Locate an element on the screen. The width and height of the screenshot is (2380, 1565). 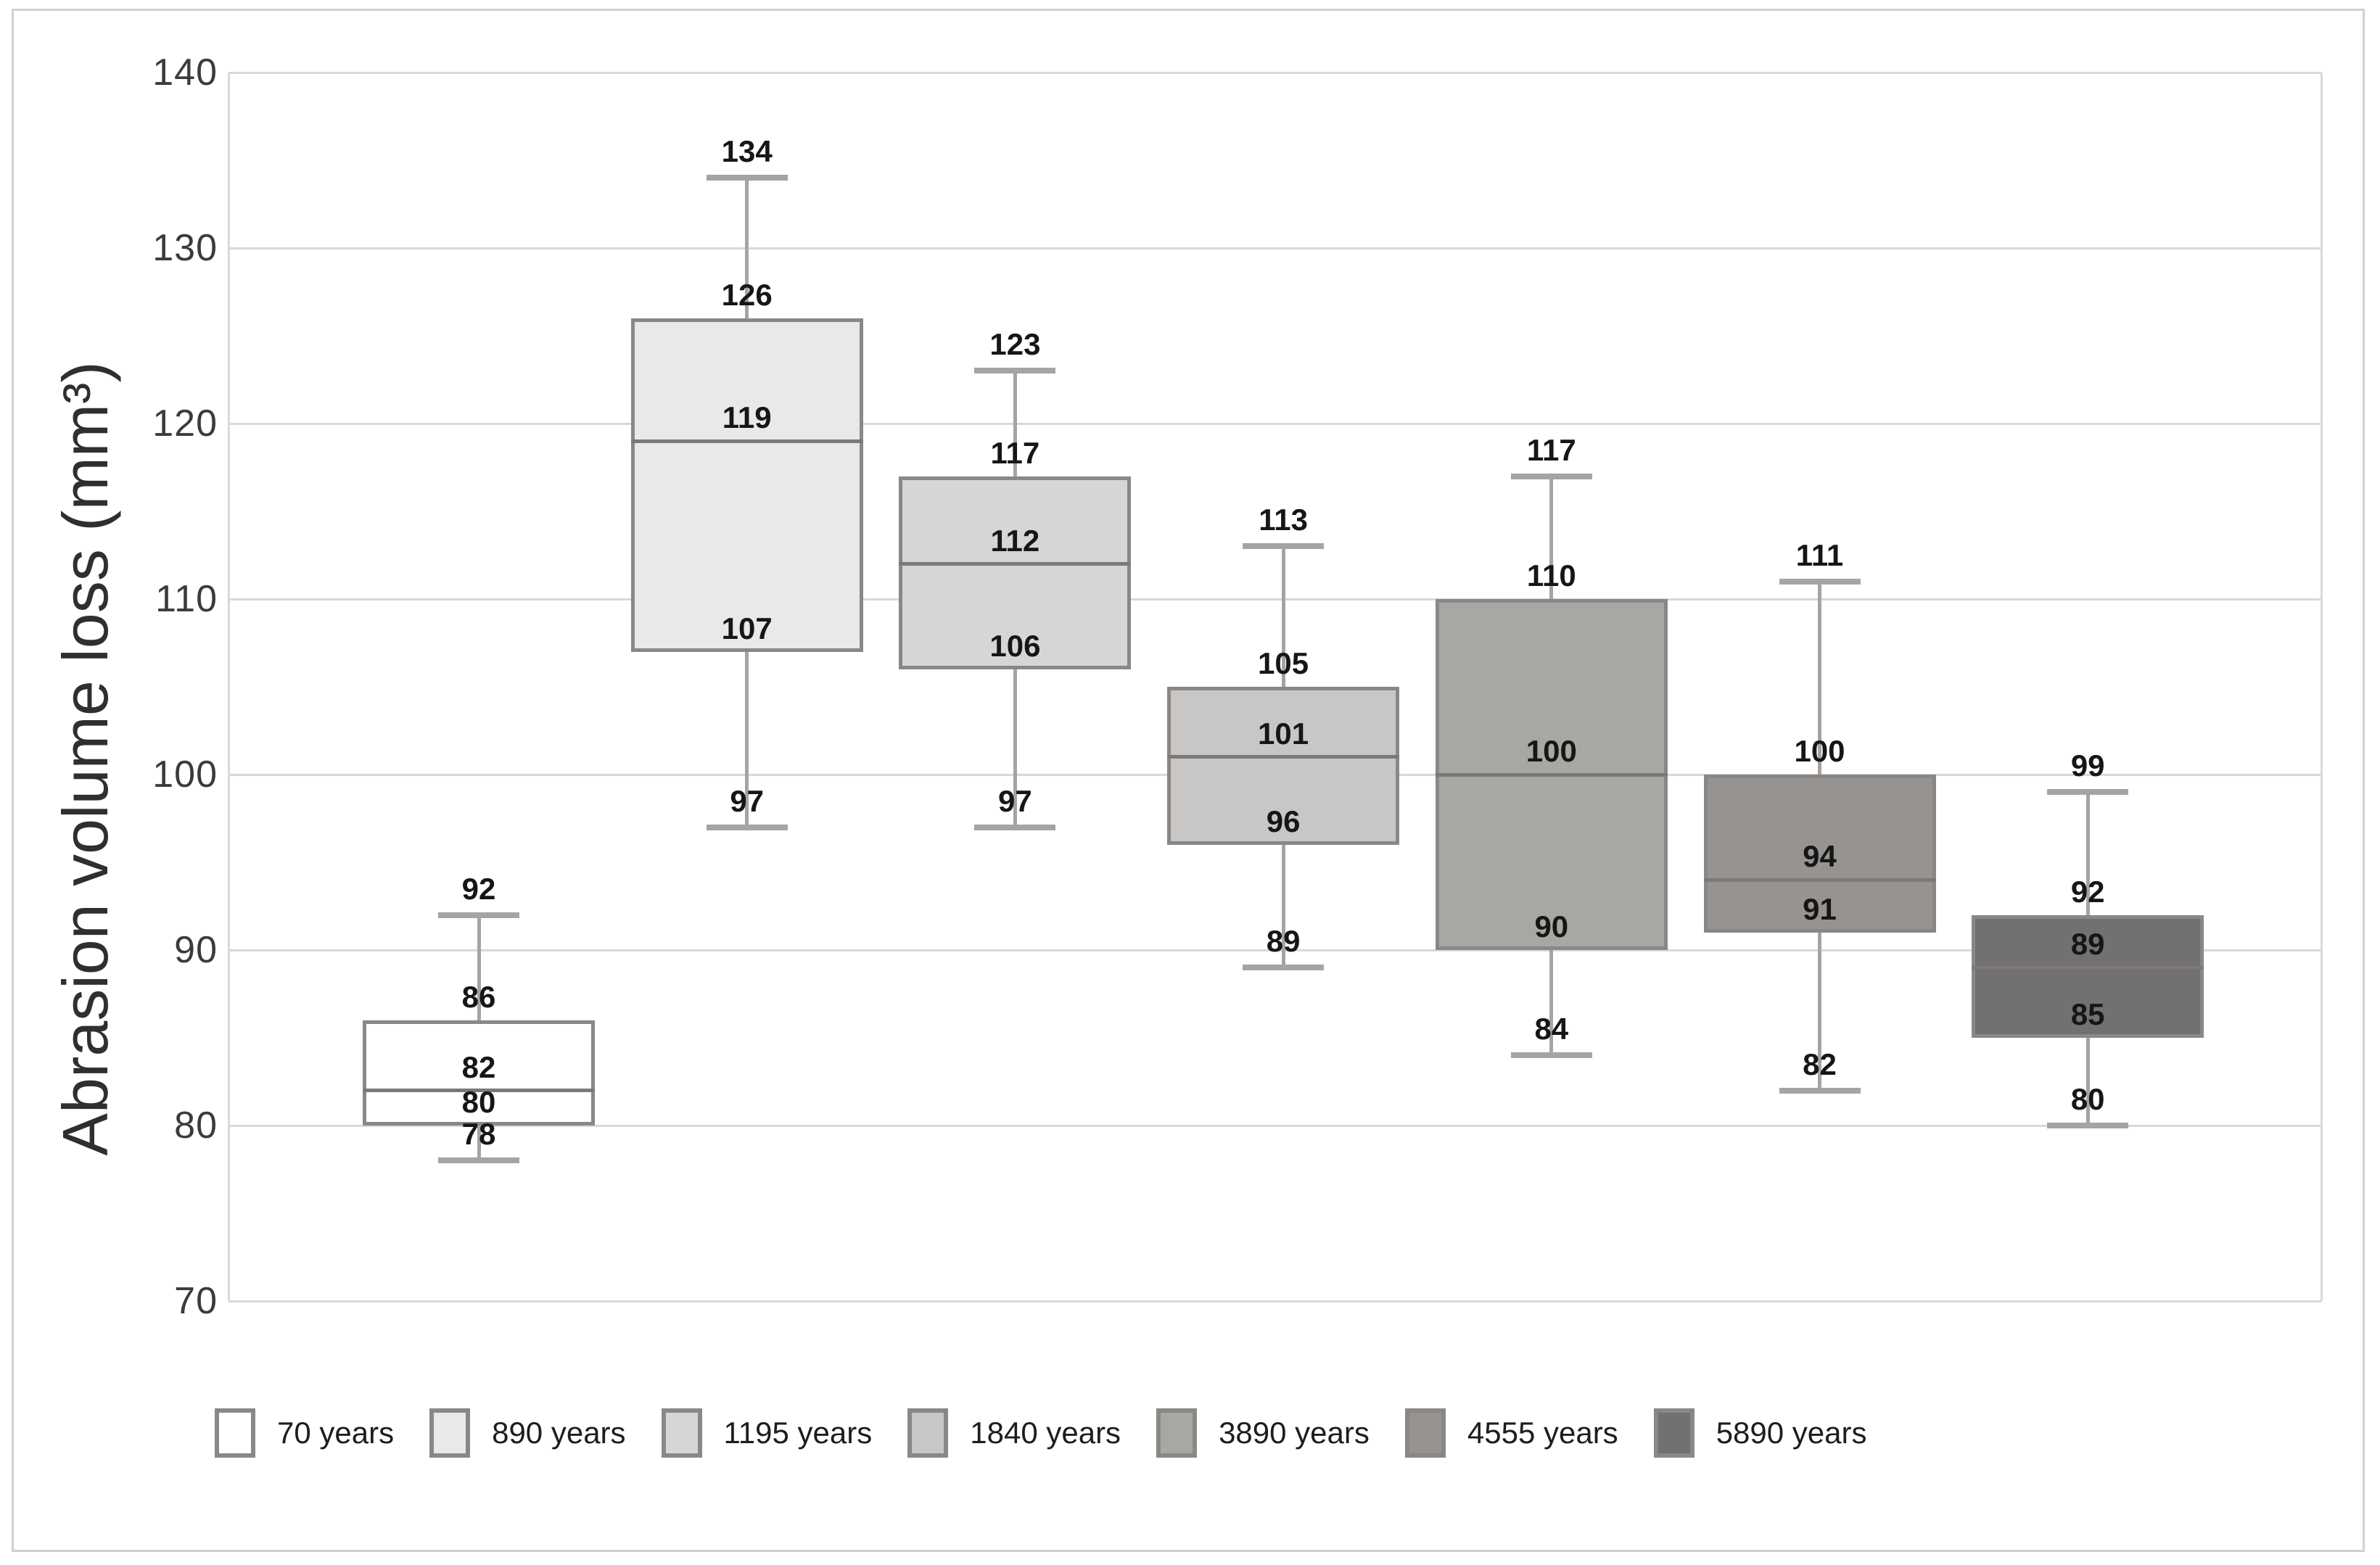
legend-swatch-3890-years is located at coordinates (1177, 1433).